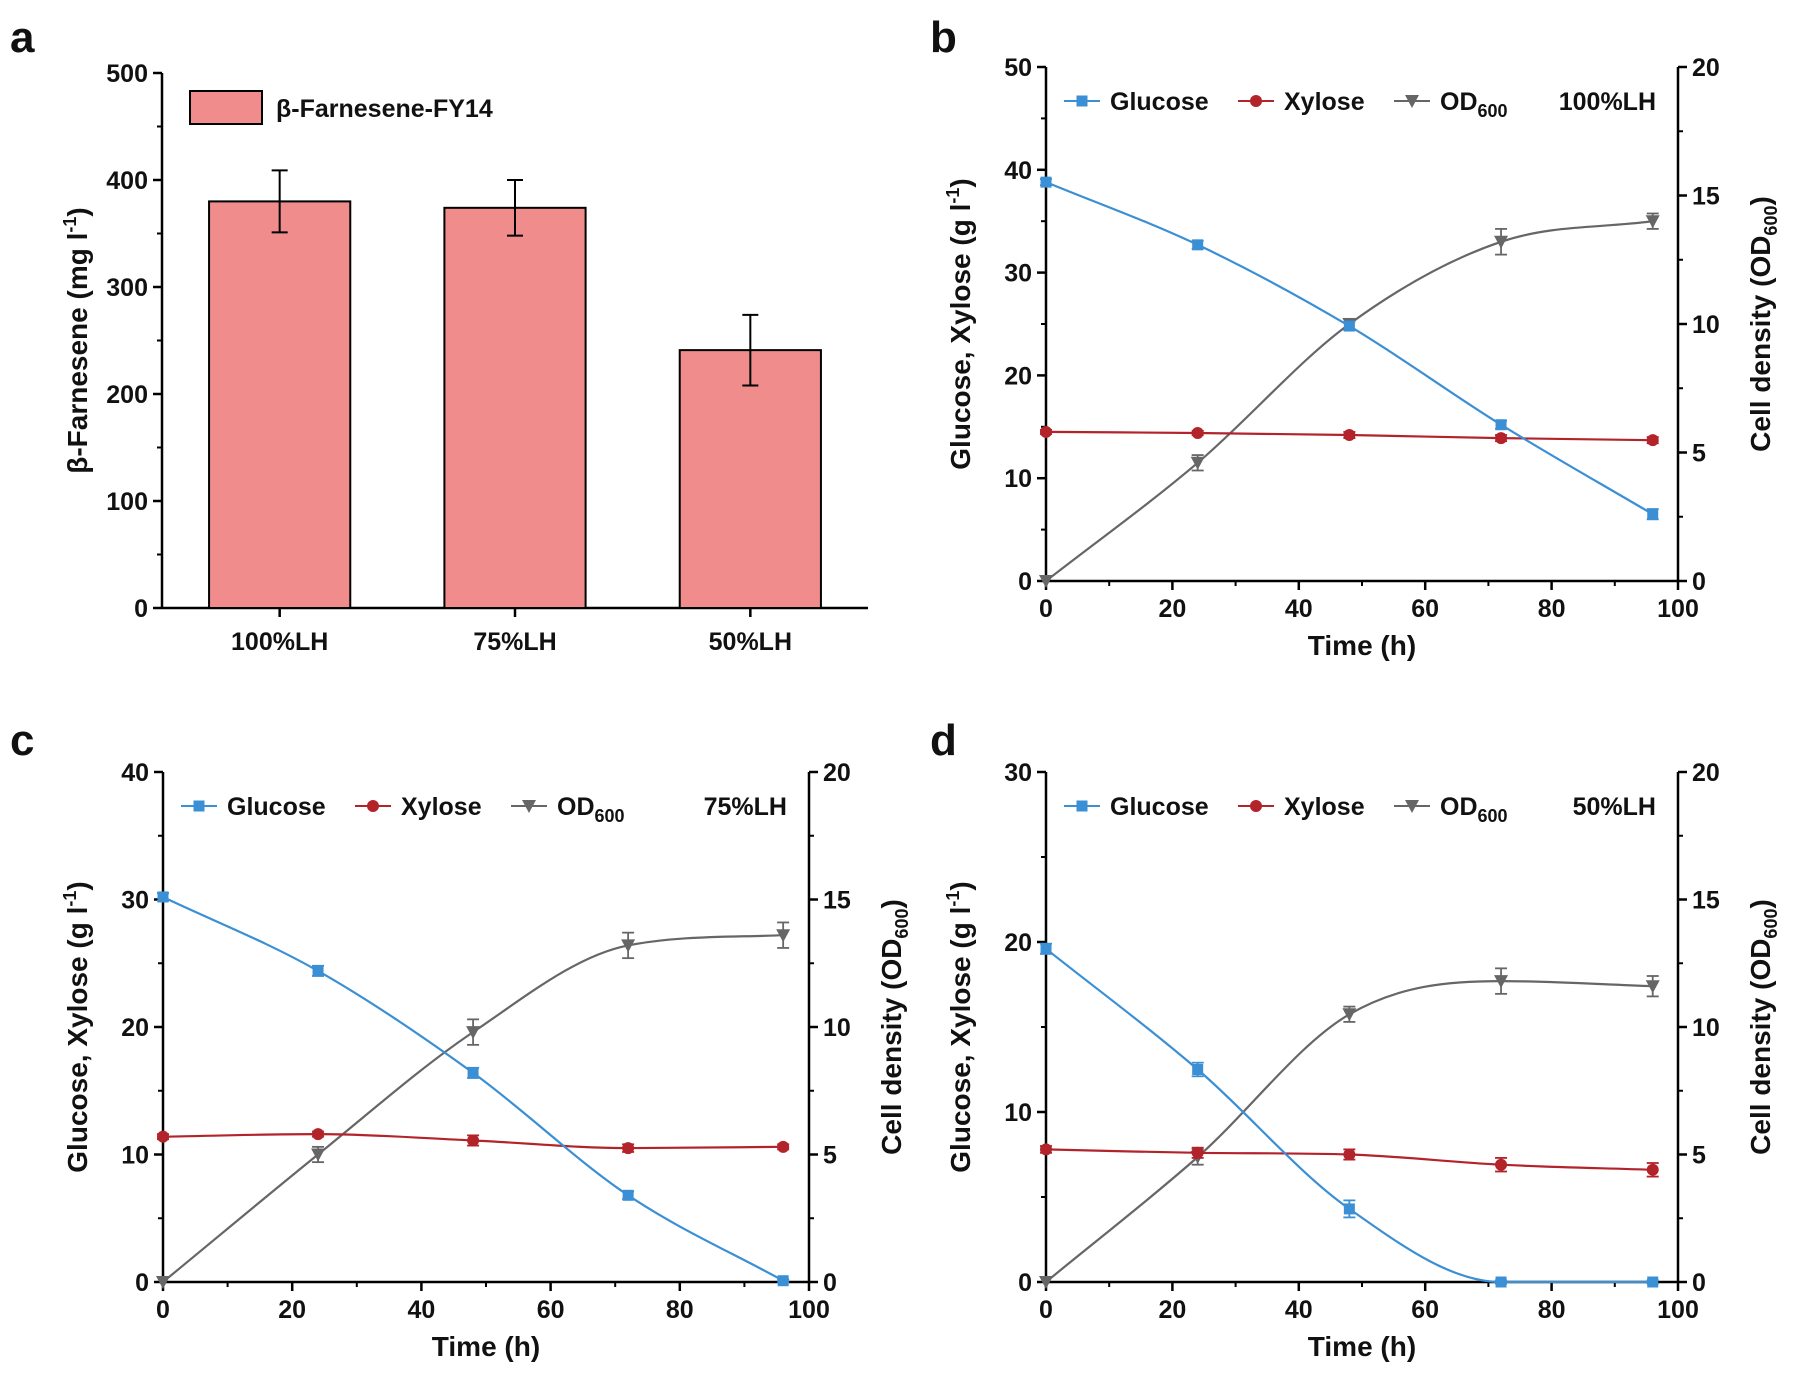 This screenshot has width=1795, height=1392. I want to click on y-tick-label-d: 0, so click(1025, 1283).